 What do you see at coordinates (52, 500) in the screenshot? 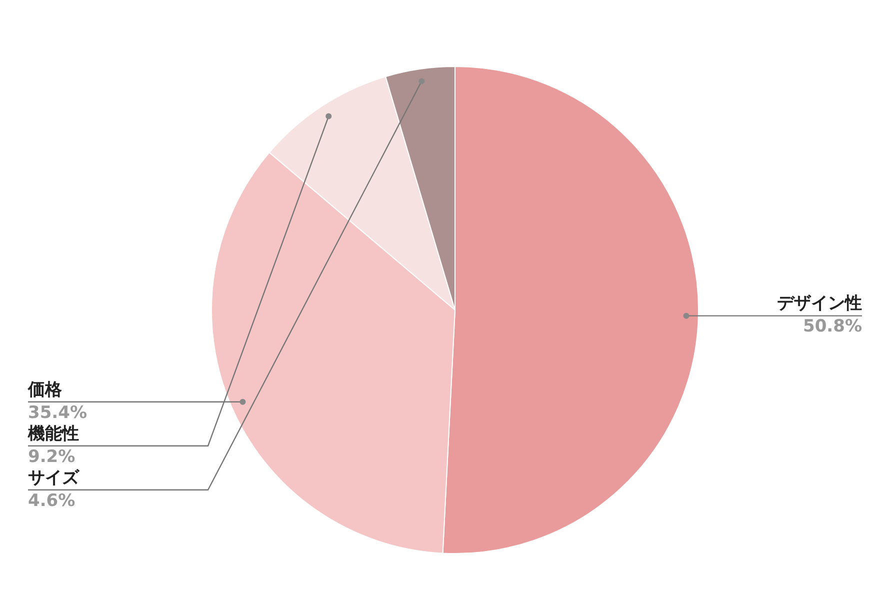
I see `data-label: 4.6%` at bounding box center [52, 500].